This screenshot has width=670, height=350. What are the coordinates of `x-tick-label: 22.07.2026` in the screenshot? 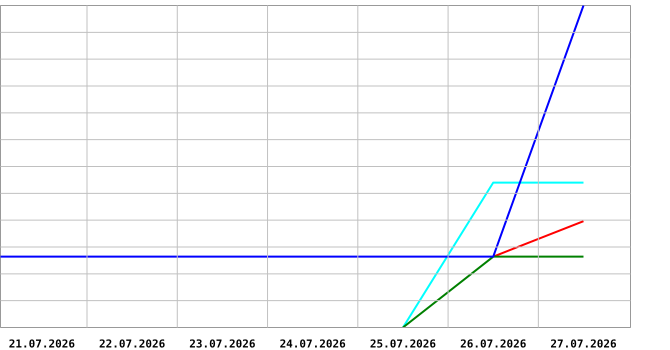 It's located at (132, 344).